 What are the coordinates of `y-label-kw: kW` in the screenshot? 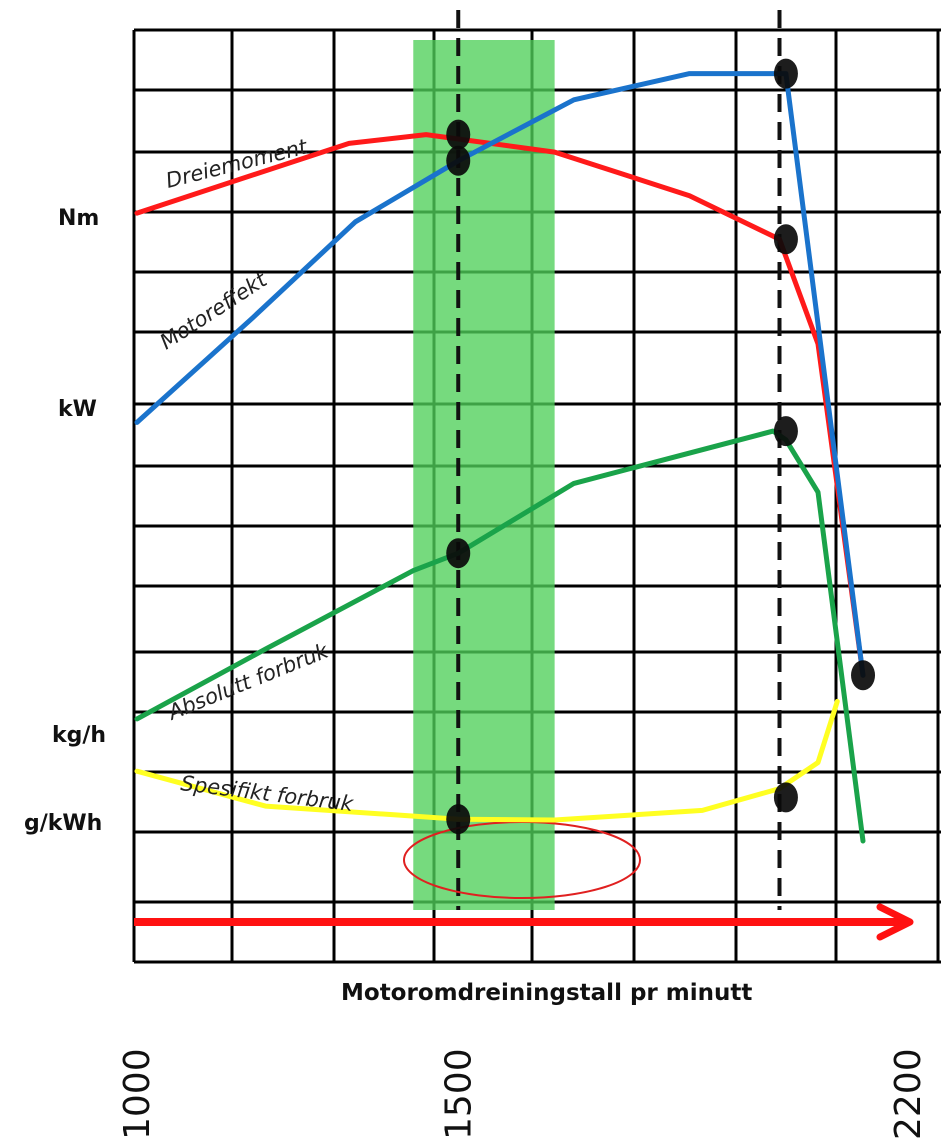 It's located at (77, 409).